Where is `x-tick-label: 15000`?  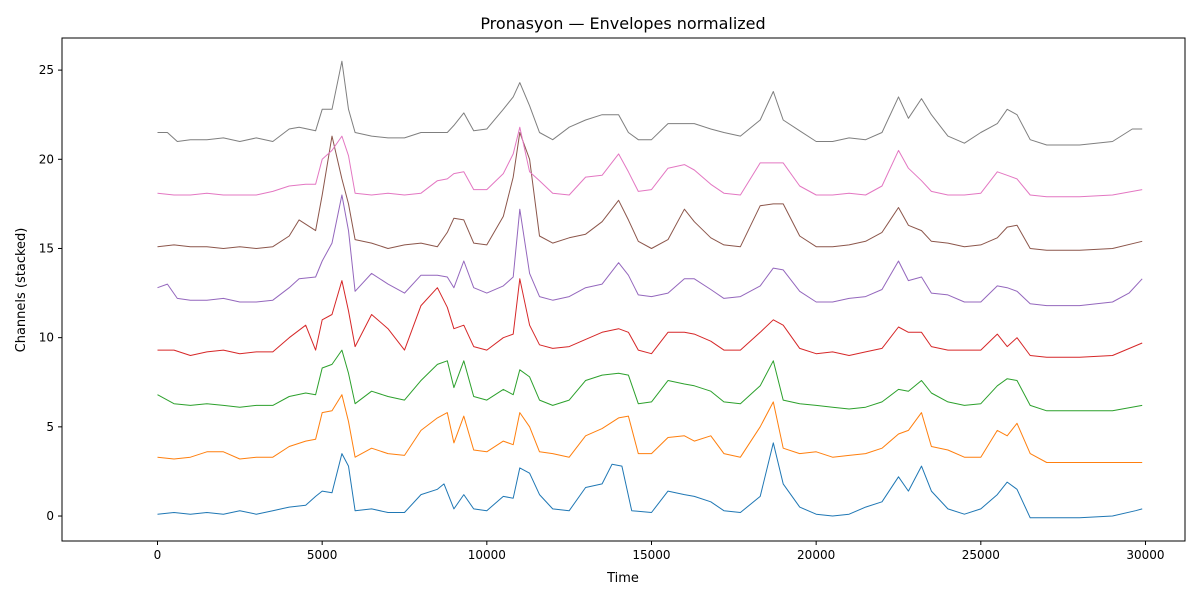 x-tick-label: 15000 is located at coordinates (651, 555).